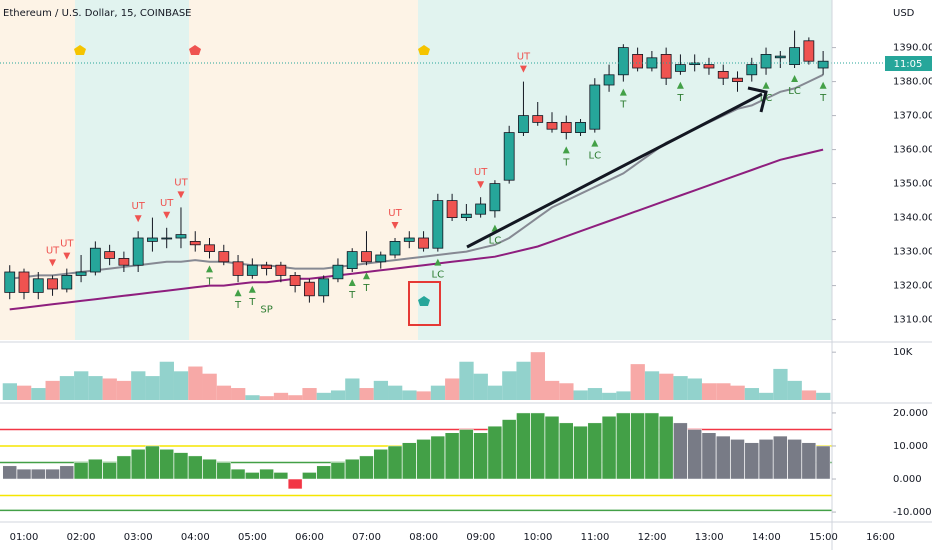  What do you see at coordinates (912, 218) in the screenshot?
I see `y-tick-label: 1340.00` at bounding box center [912, 218].